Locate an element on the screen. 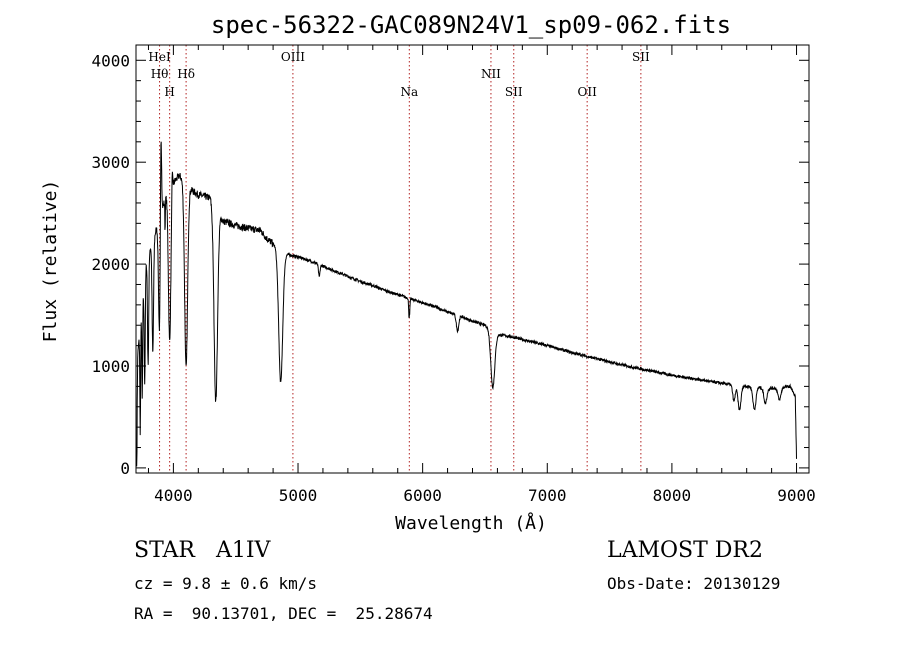  x-tick-label: 8000 is located at coordinates (672, 495).